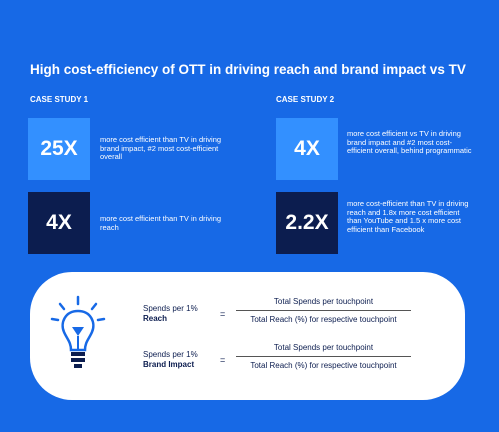 The image size is (499, 432). What do you see at coordinates (155, 318) in the screenshot?
I see `formula-metric: Reach` at bounding box center [155, 318].